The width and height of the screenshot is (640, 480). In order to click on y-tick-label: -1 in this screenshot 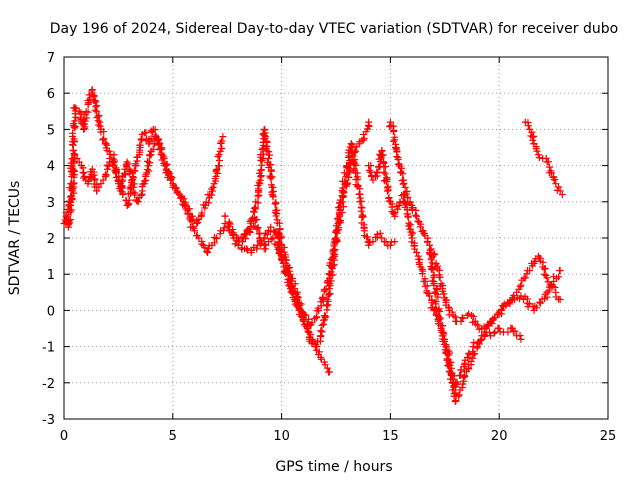, I will do `click(48, 348)`.